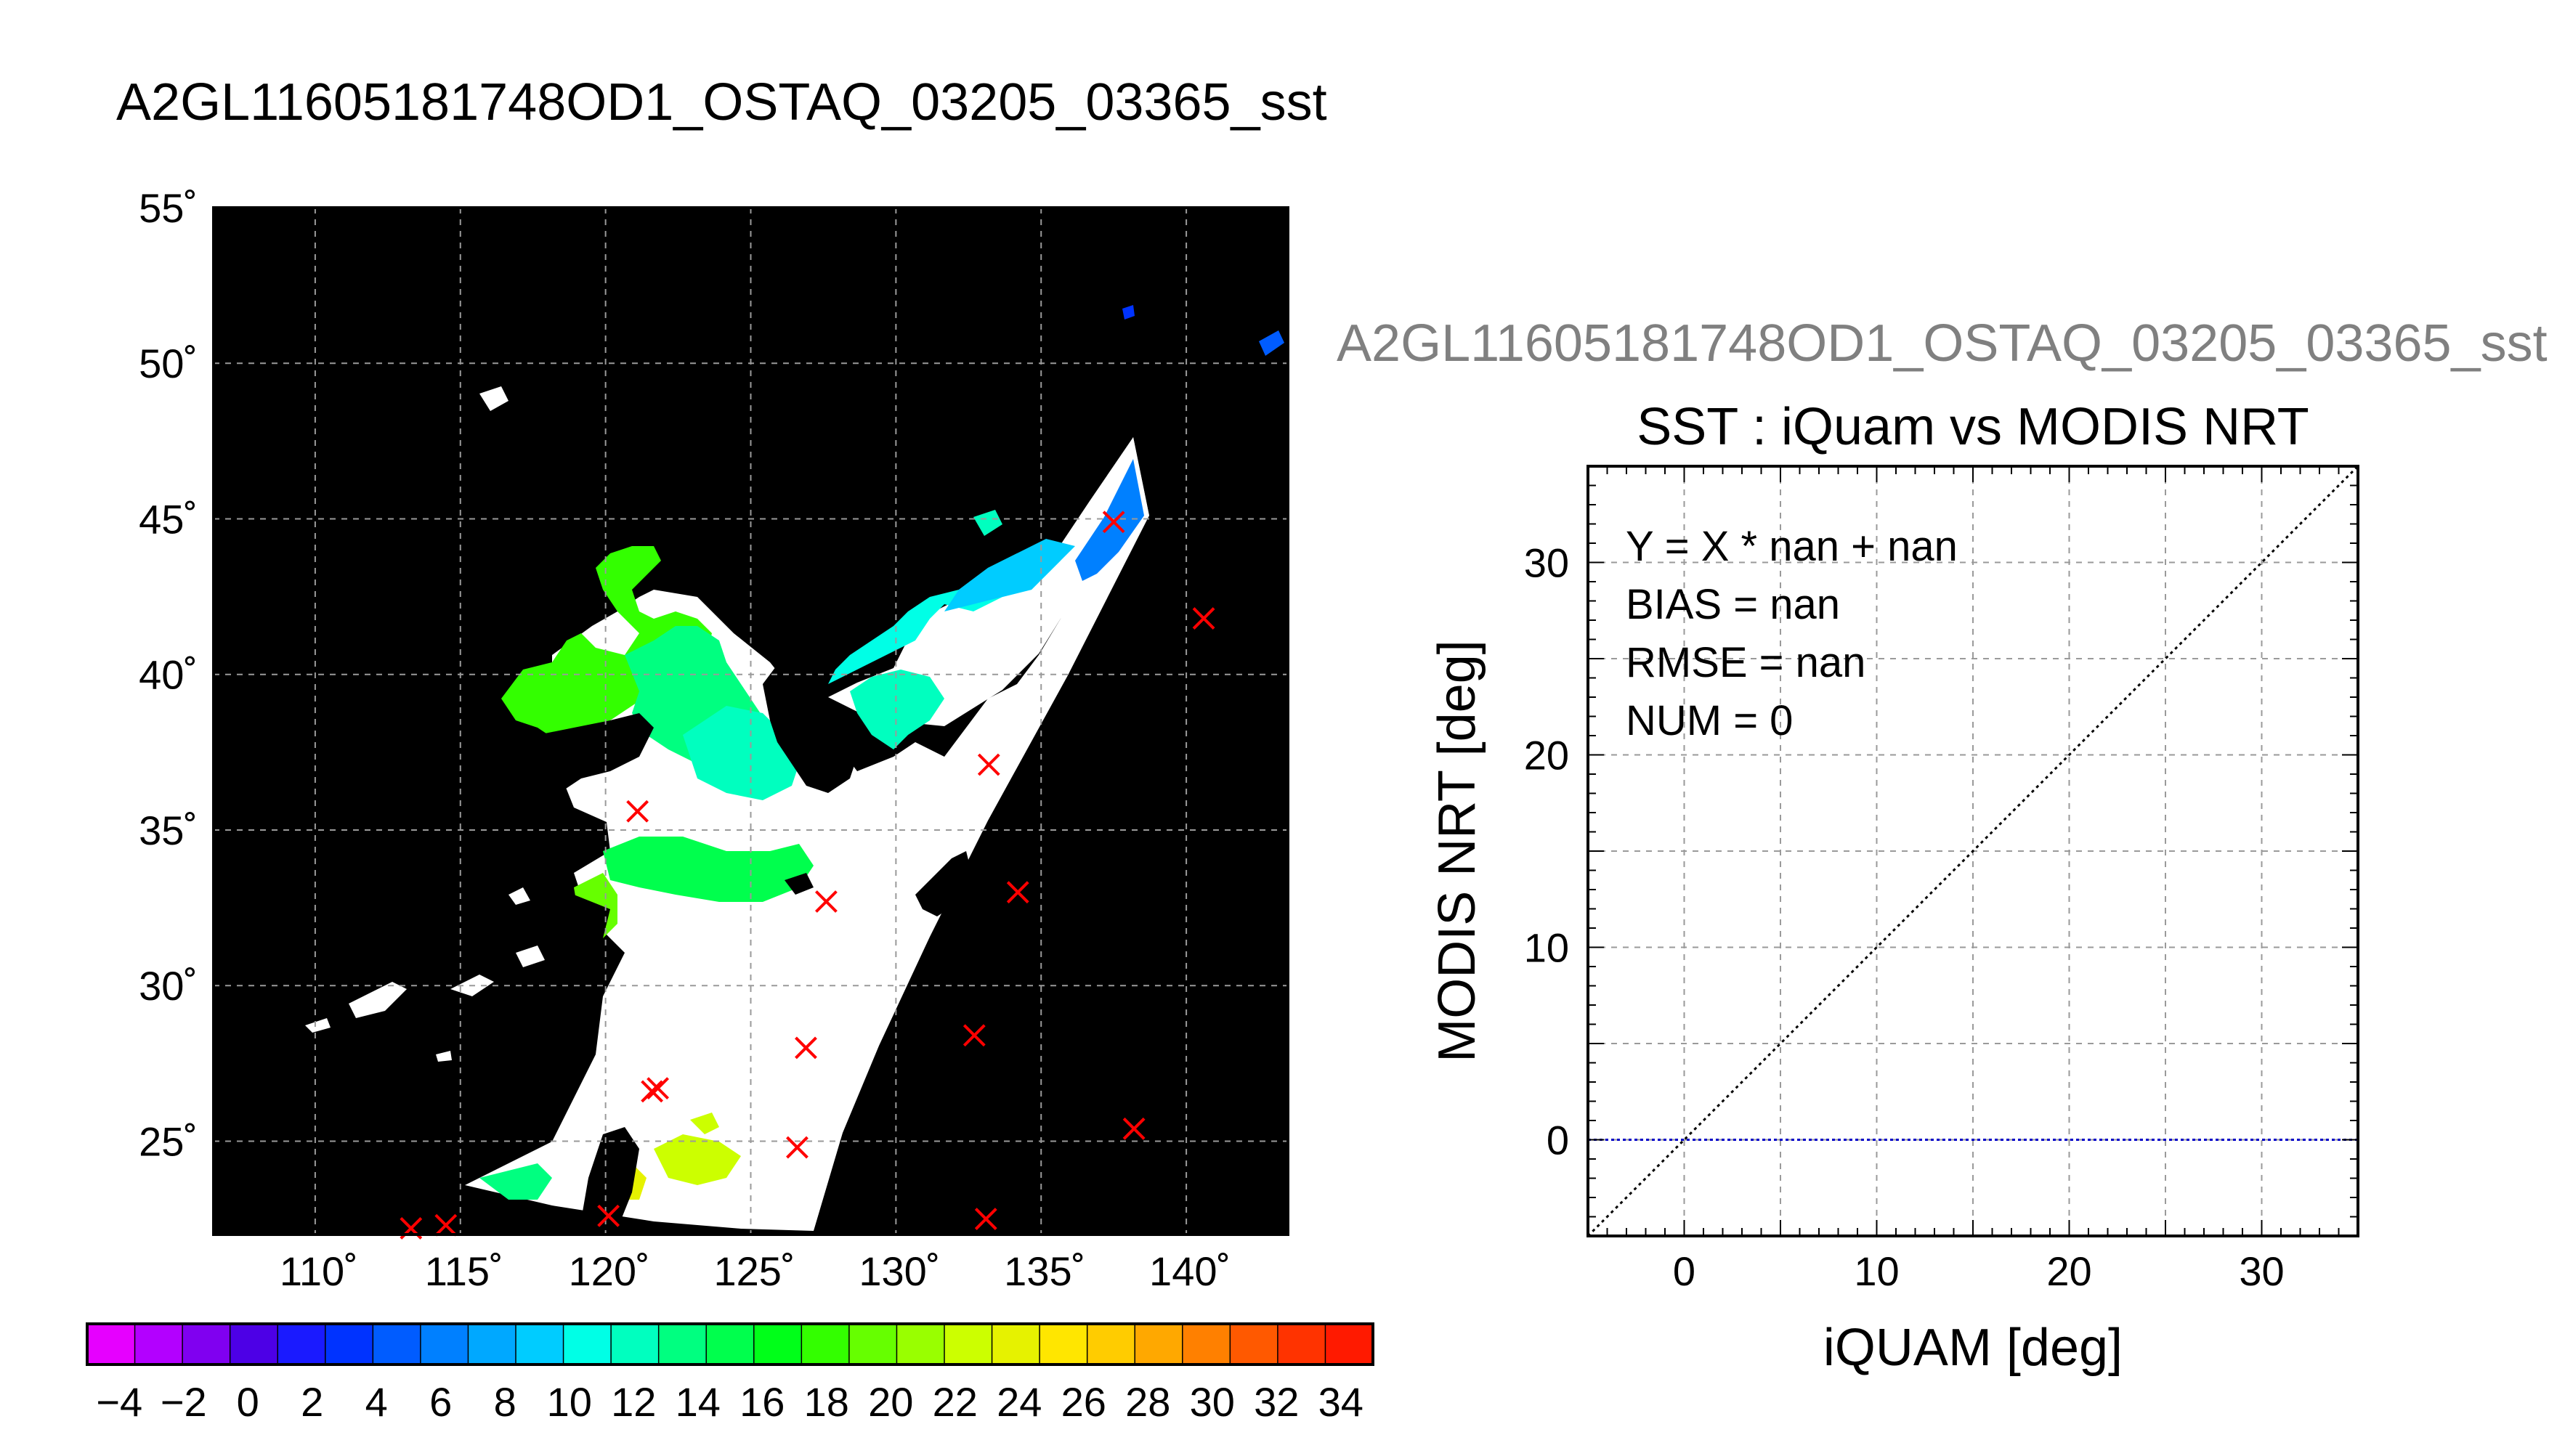 The image size is (2549, 1456). I want to click on ghost-title-group: A2GL11605181748OD1_OSTAQ_03205_03365_sst, so click(1943, 343).